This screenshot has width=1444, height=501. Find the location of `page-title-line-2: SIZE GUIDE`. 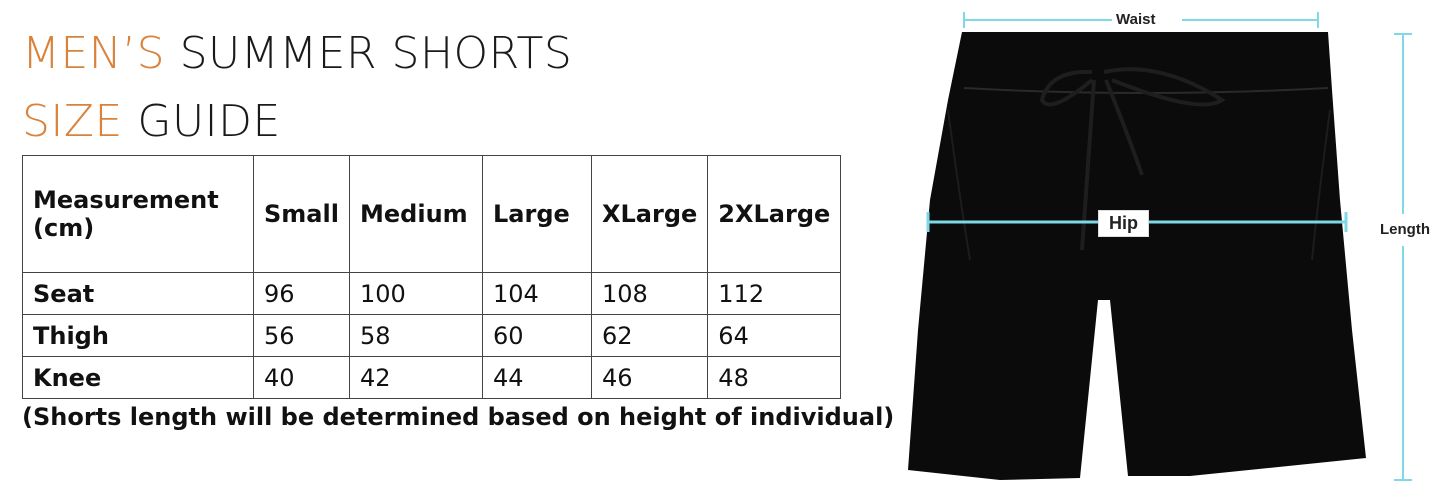

page-title-line-2: SIZE GUIDE is located at coordinates (151, 122).